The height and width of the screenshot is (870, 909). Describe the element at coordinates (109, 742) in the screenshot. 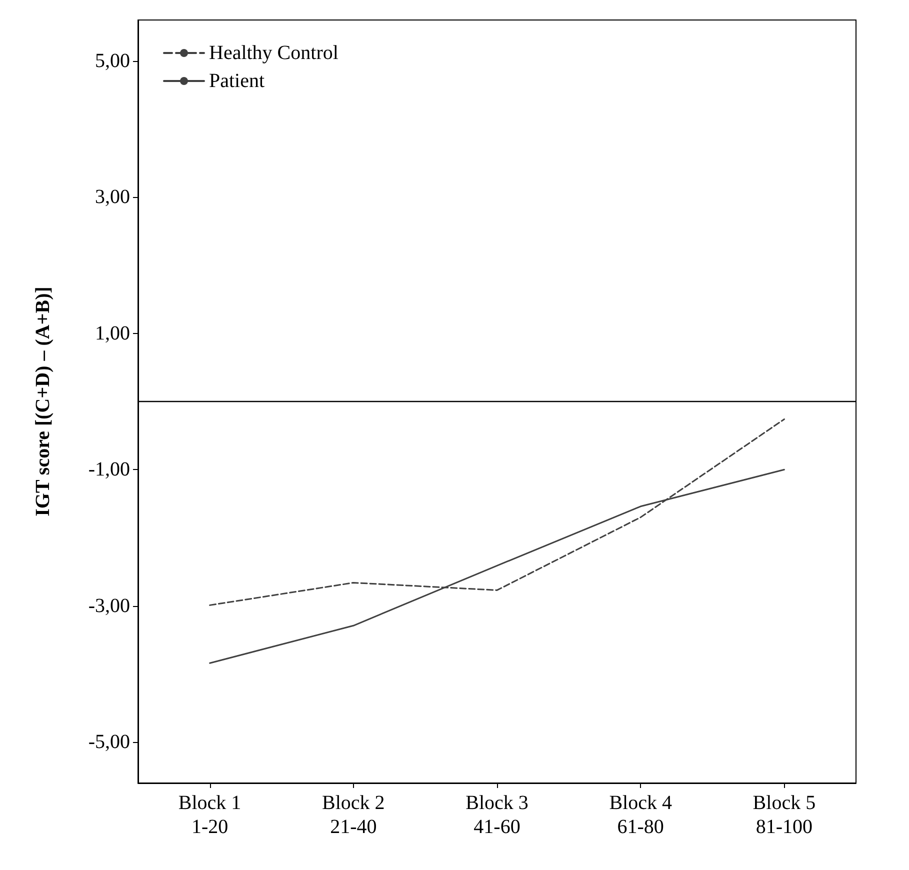

I see `y-tick-label: -5,00` at that location.